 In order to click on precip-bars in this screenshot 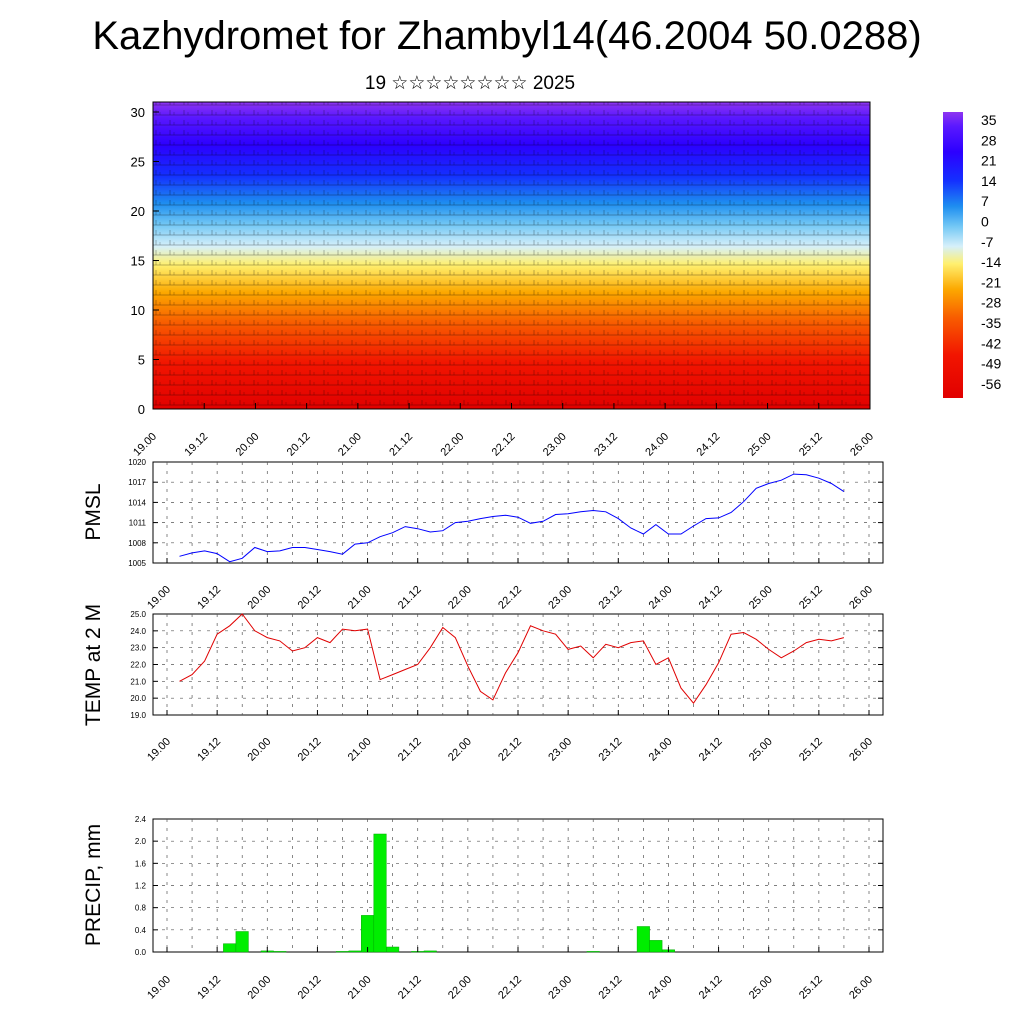, I will do `click(449, 893)`.